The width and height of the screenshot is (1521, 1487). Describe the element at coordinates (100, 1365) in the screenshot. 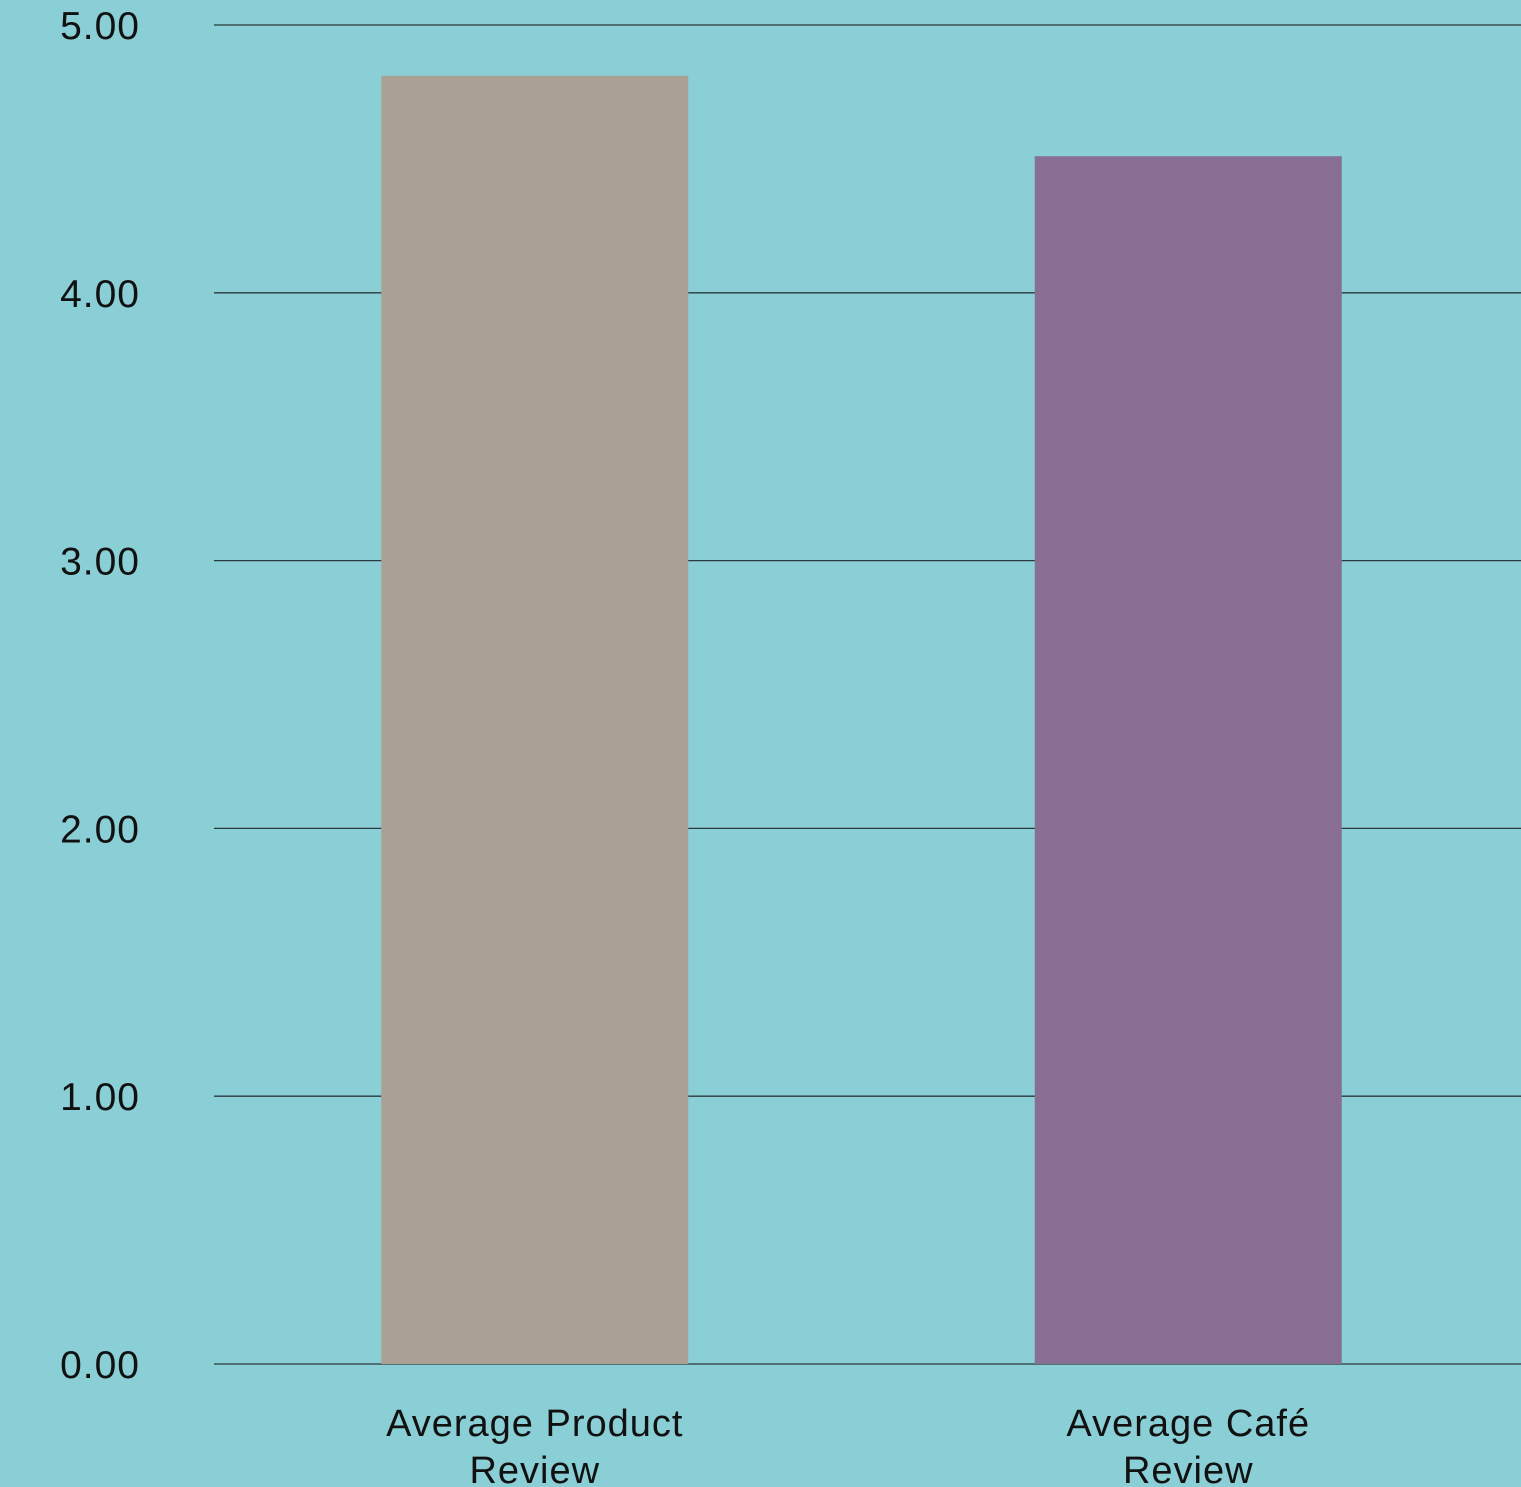

I see `y-tick-label: 0.00` at that location.